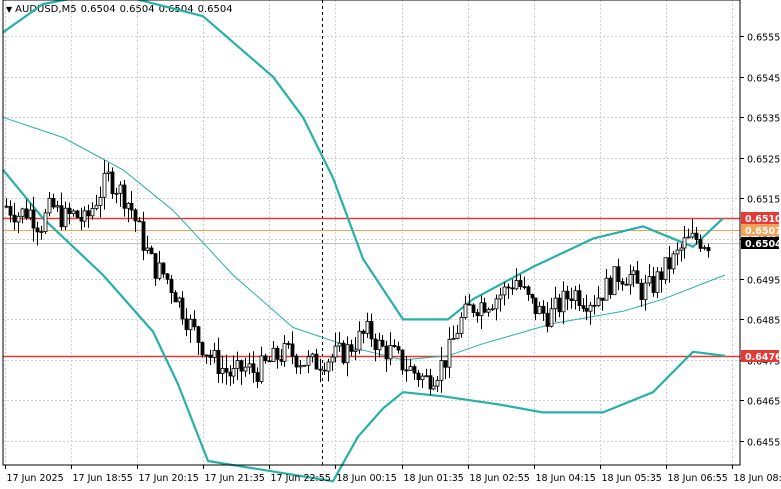 The height and width of the screenshot is (489, 781). I want to click on y-tick-label: 0.6555, so click(763, 38).